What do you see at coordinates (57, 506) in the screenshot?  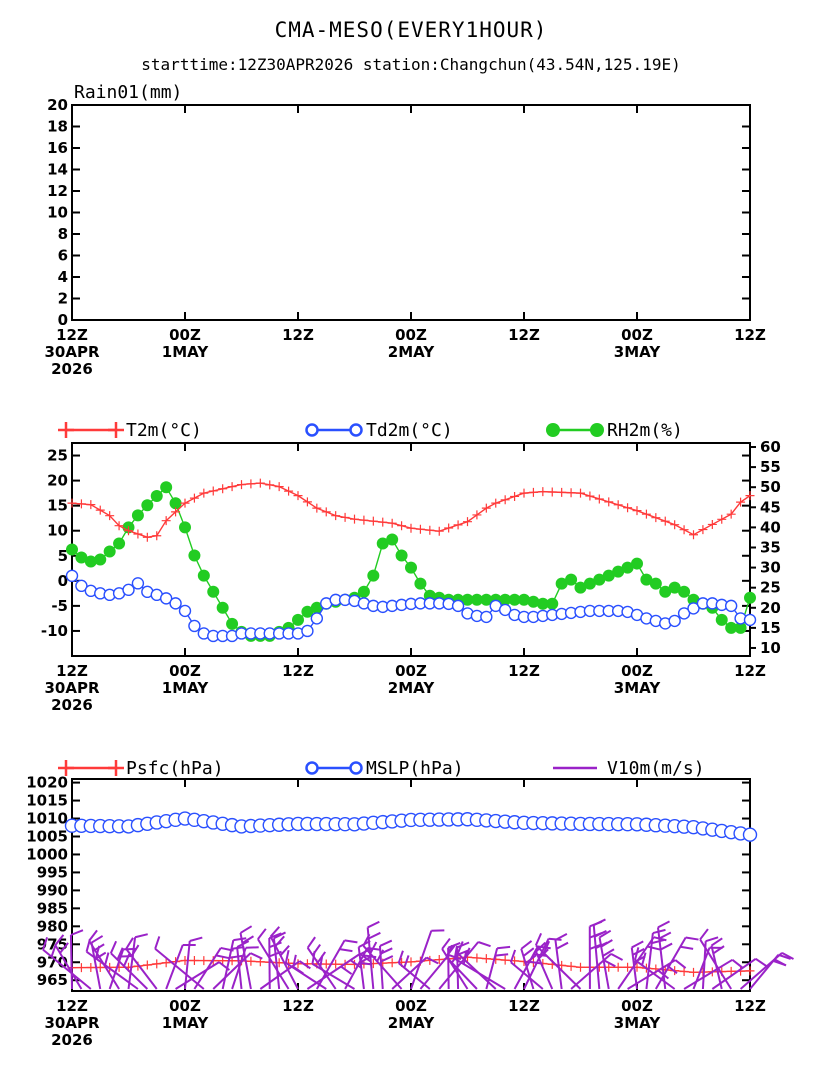 I see `y-tick-label: 15` at bounding box center [57, 506].